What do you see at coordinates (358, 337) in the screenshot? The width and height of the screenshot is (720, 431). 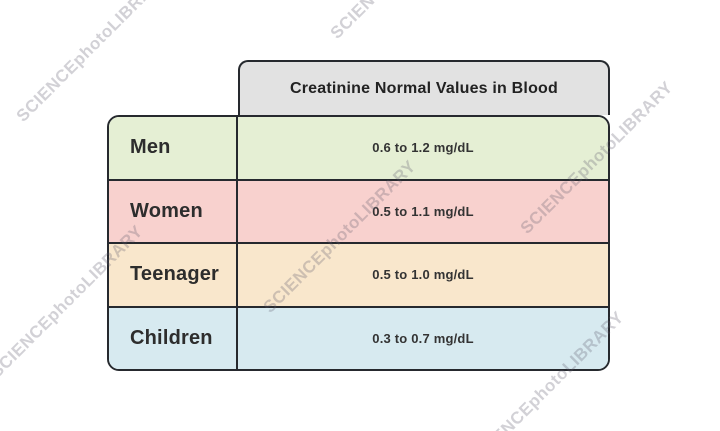 I see `table-row: Children 0.3 to 0.7 mg/dL` at bounding box center [358, 337].